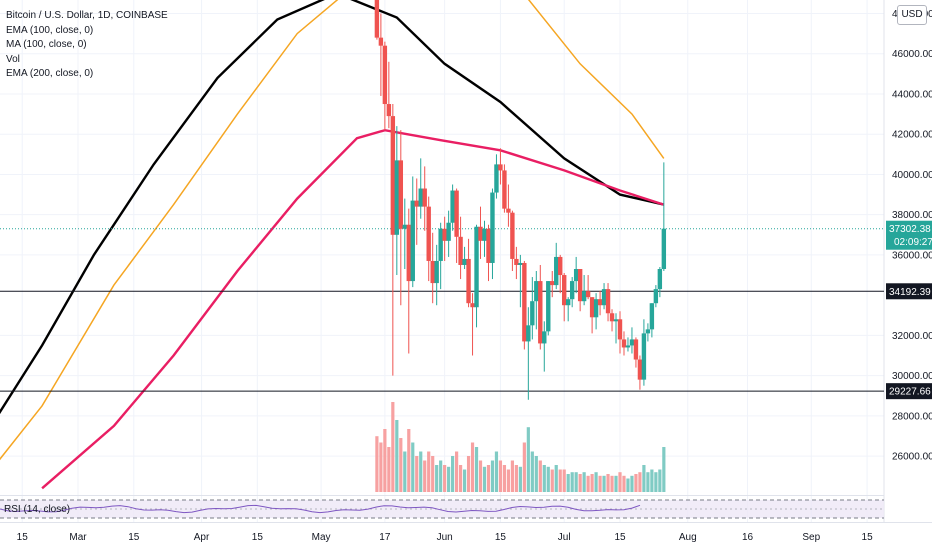  I want to click on time-tick-label: Sep, so click(811, 537).